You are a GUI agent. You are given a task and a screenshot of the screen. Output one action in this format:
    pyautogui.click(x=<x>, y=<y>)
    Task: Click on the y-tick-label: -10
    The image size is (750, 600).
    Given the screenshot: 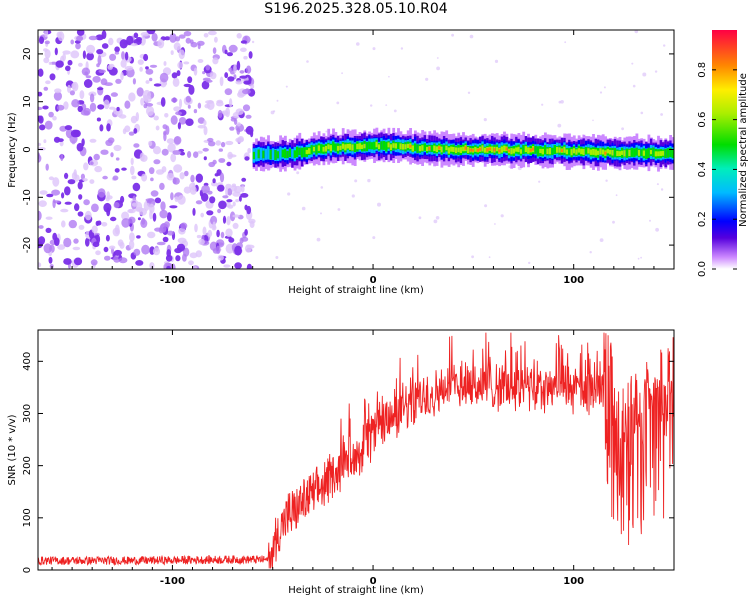 What is the action you would take?
    pyautogui.click(x=27, y=197)
    